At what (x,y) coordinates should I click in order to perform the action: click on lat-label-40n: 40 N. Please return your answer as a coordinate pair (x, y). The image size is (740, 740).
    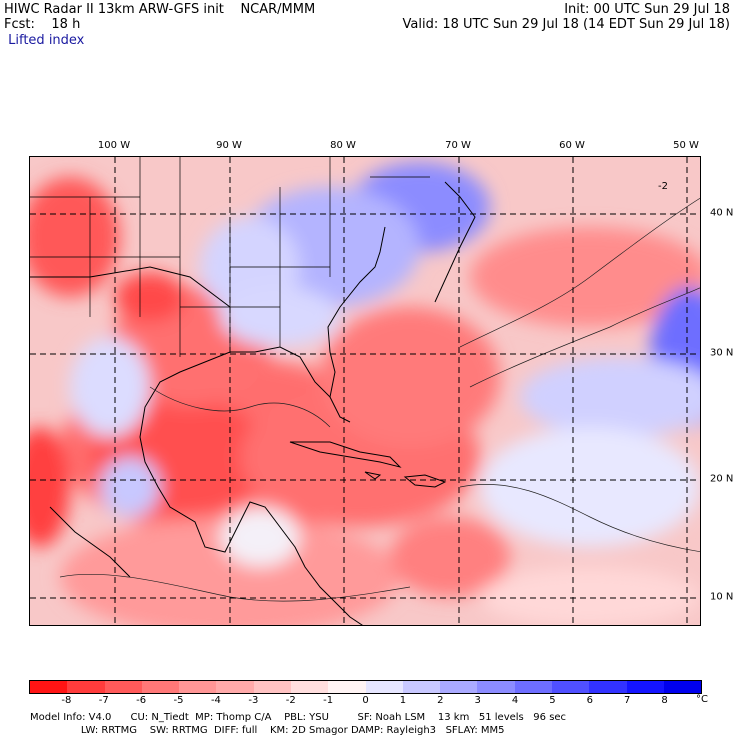
    Looking at the image, I should click on (722, 213).